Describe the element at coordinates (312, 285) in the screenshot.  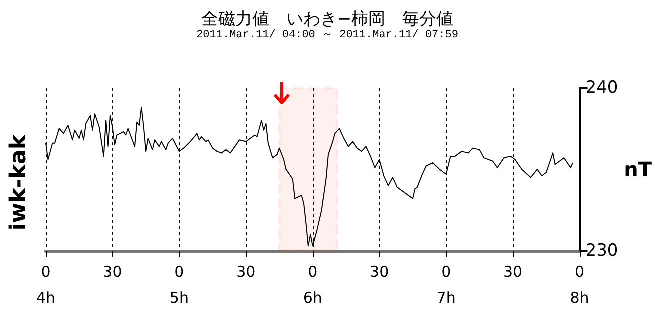
I see `x-tick-label: 0 6h` at that location.